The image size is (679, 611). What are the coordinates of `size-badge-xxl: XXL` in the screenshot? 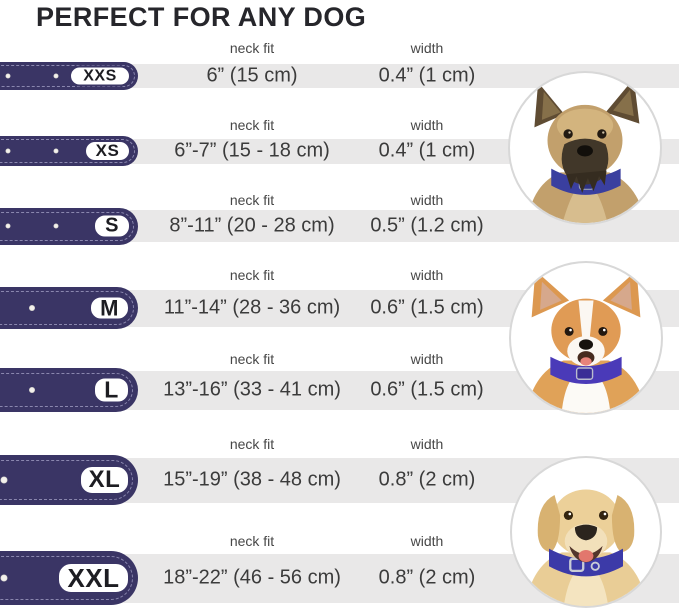 It's located at (93, 578).